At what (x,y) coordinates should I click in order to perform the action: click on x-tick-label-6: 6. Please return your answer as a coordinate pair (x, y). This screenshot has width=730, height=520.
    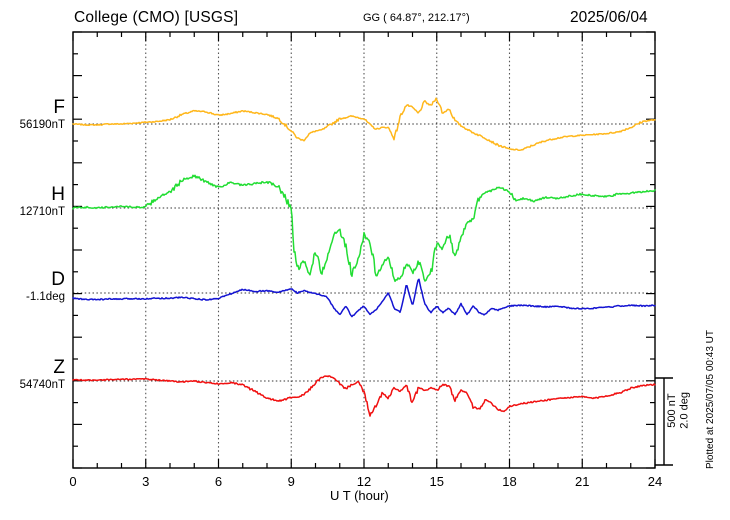
    Looking at the image, I should click on (218, 481).